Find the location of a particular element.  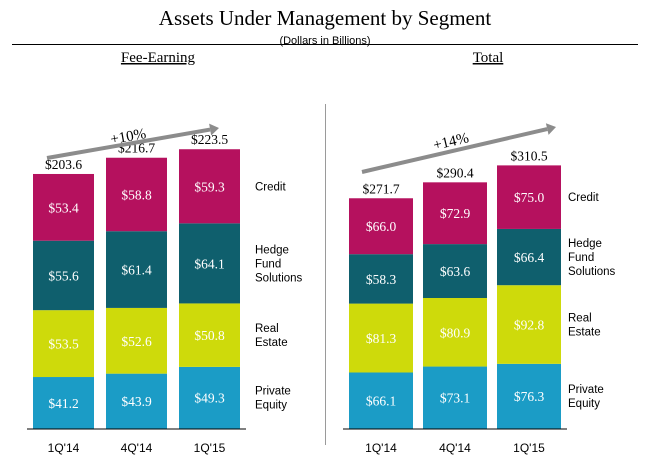

bar-total-label: $223.5 is located at coordinates (209, 139).